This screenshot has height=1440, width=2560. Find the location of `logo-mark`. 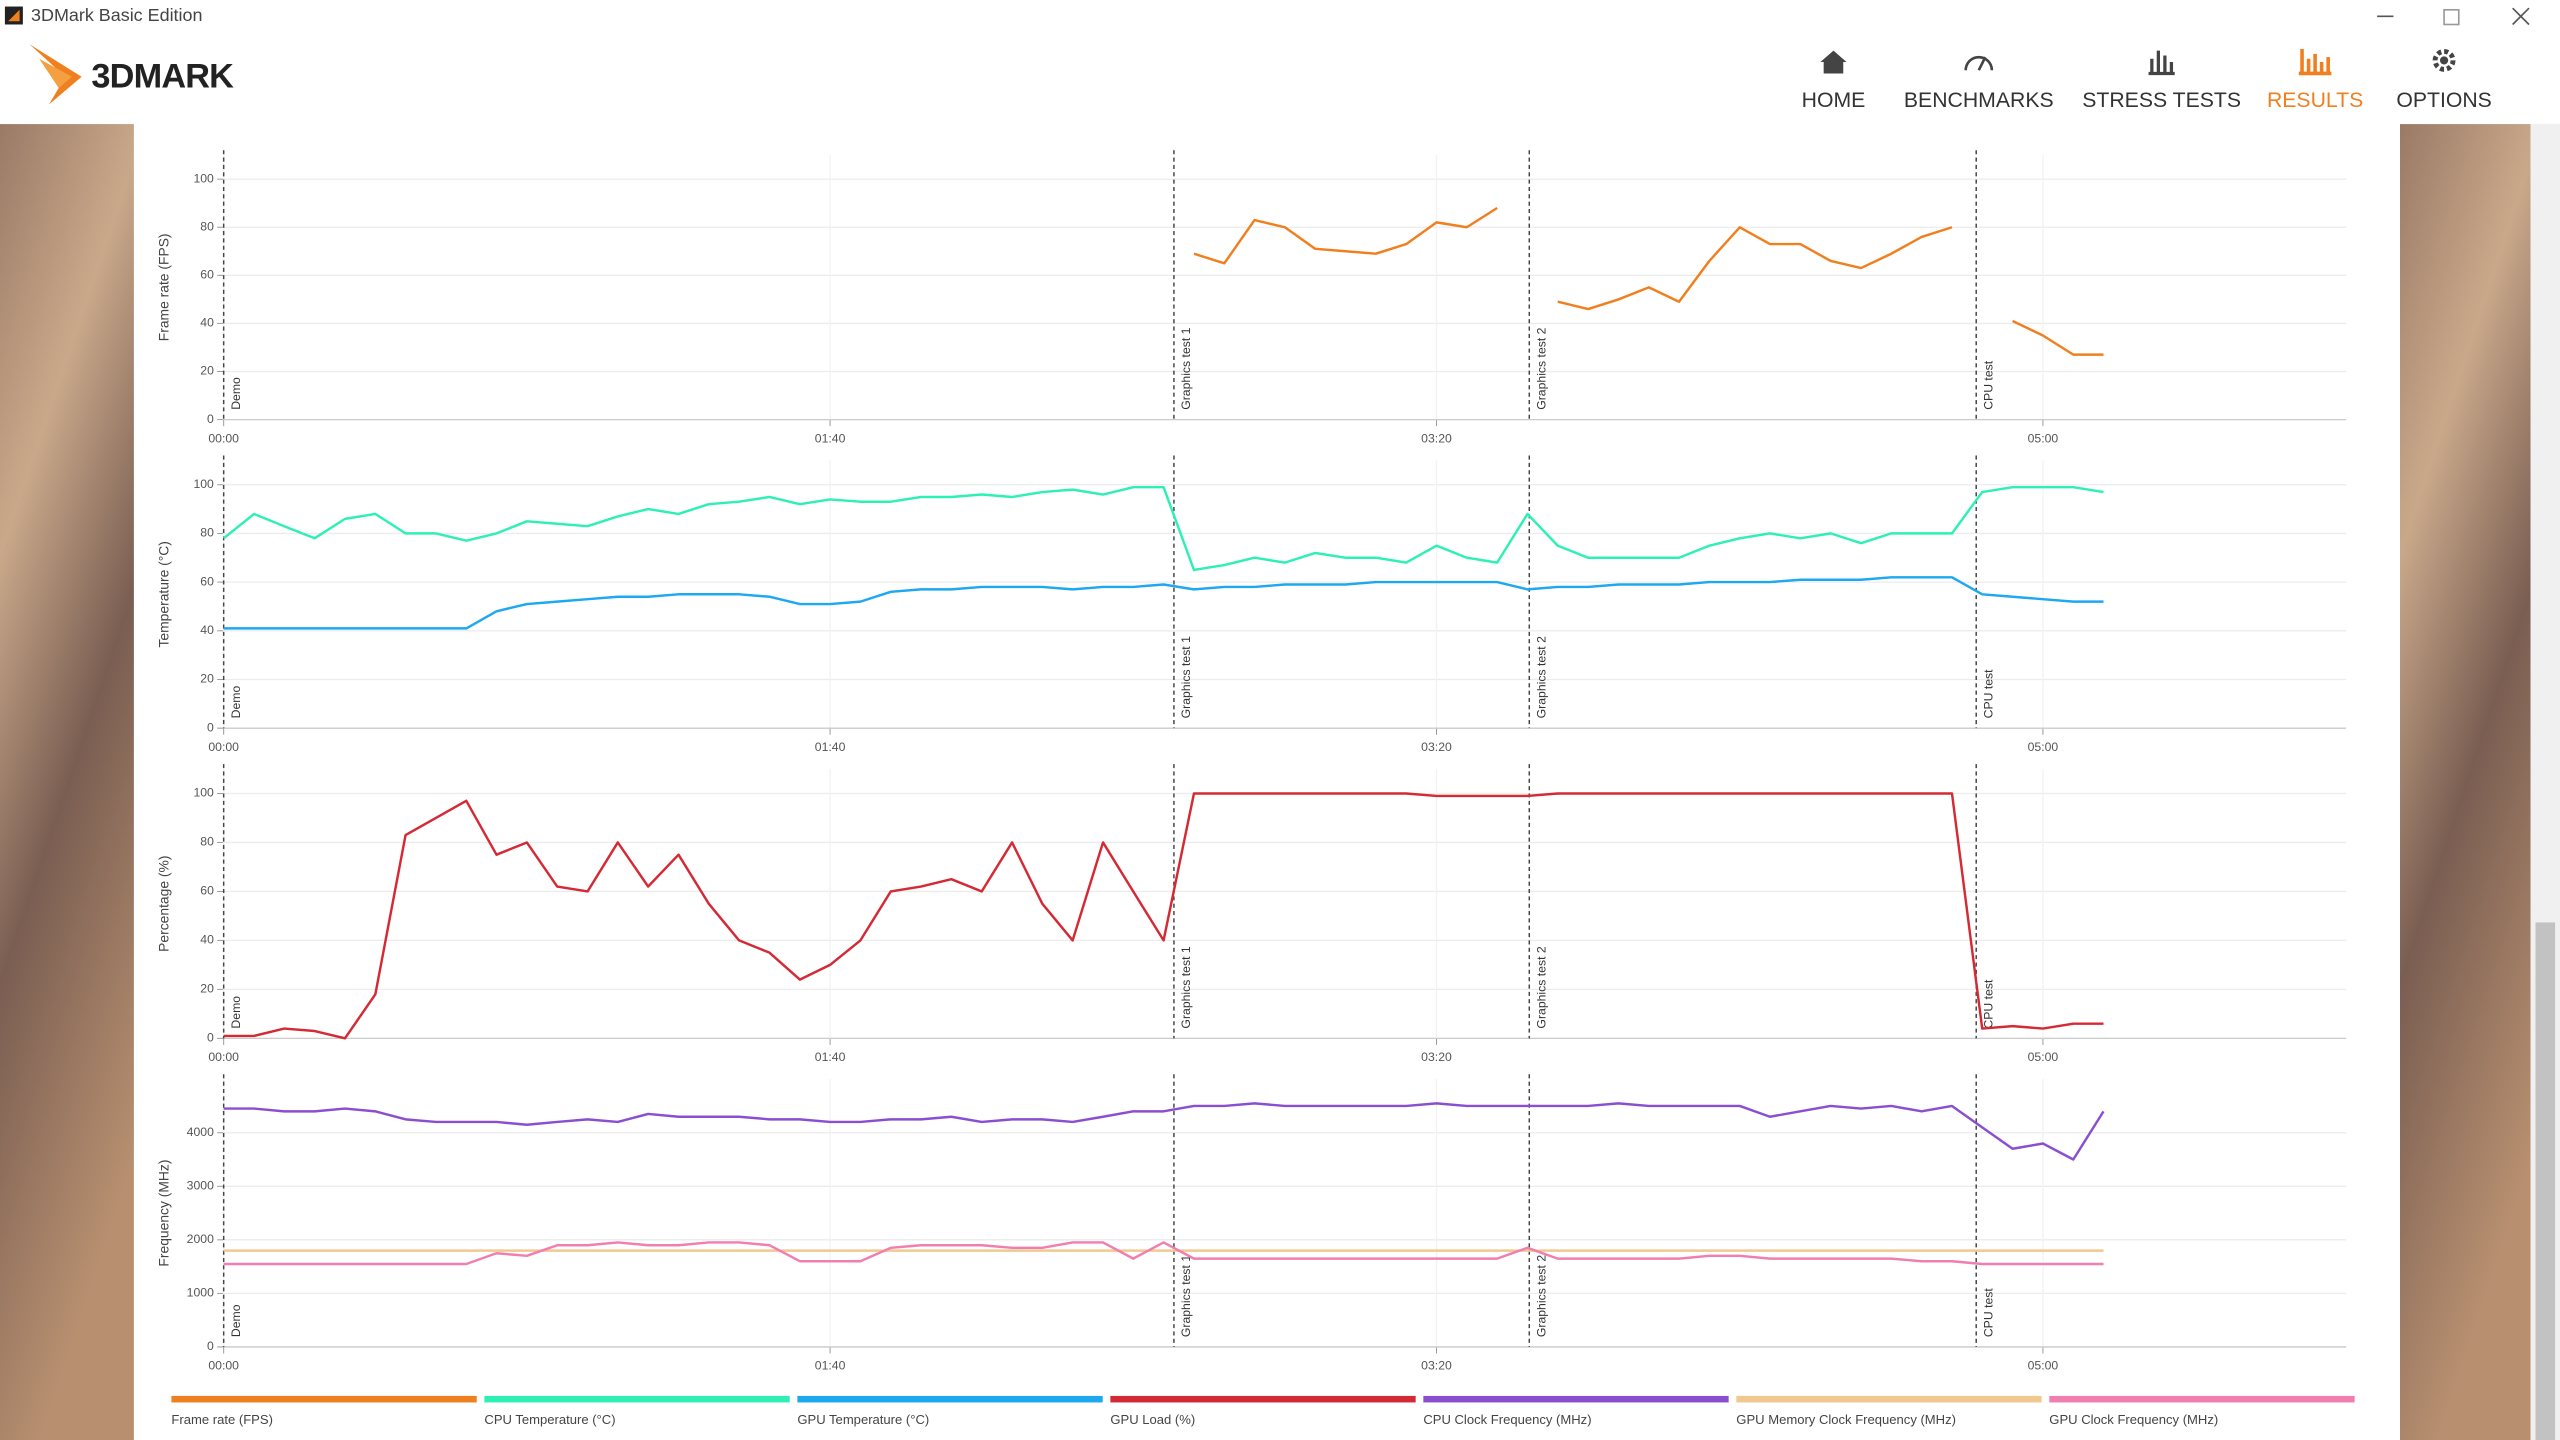

logo-mark is located at coordinates (55, 74).